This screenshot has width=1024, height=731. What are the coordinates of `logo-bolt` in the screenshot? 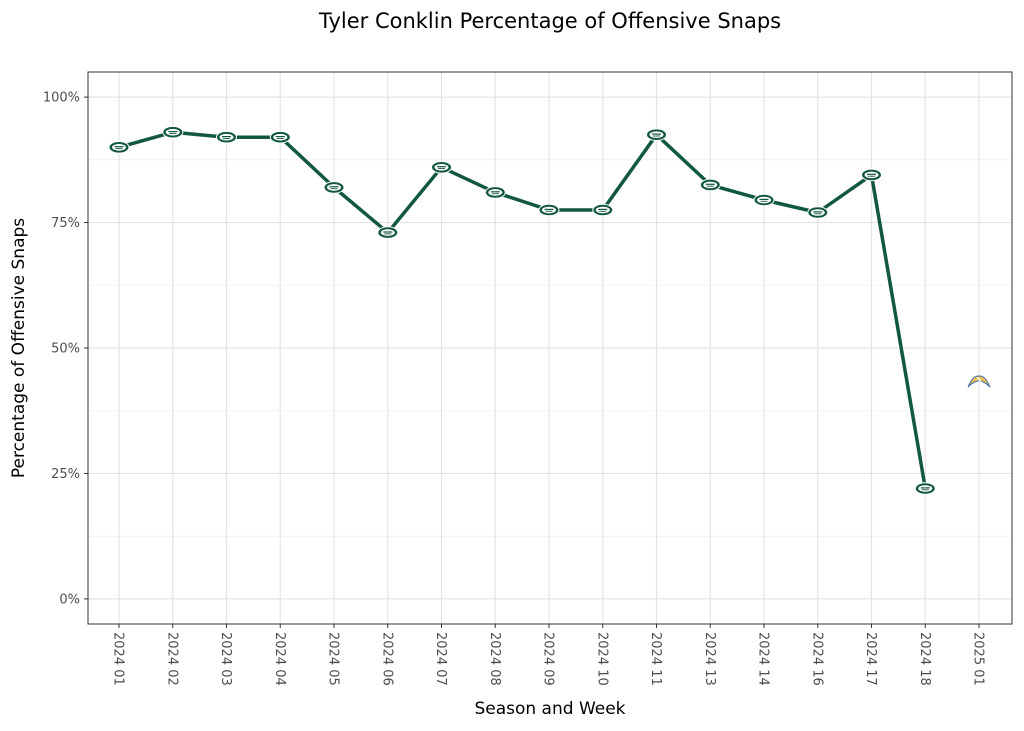 It's located at (979, 379).